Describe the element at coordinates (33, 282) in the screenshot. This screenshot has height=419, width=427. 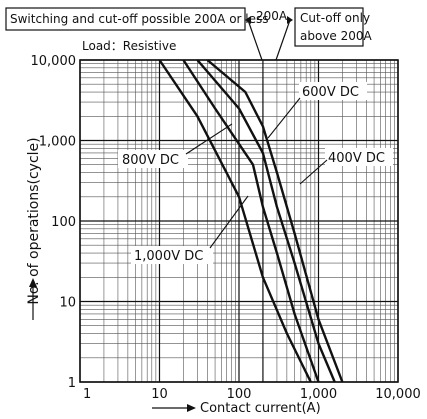
I see `y-axis-arrowhead` at that location.